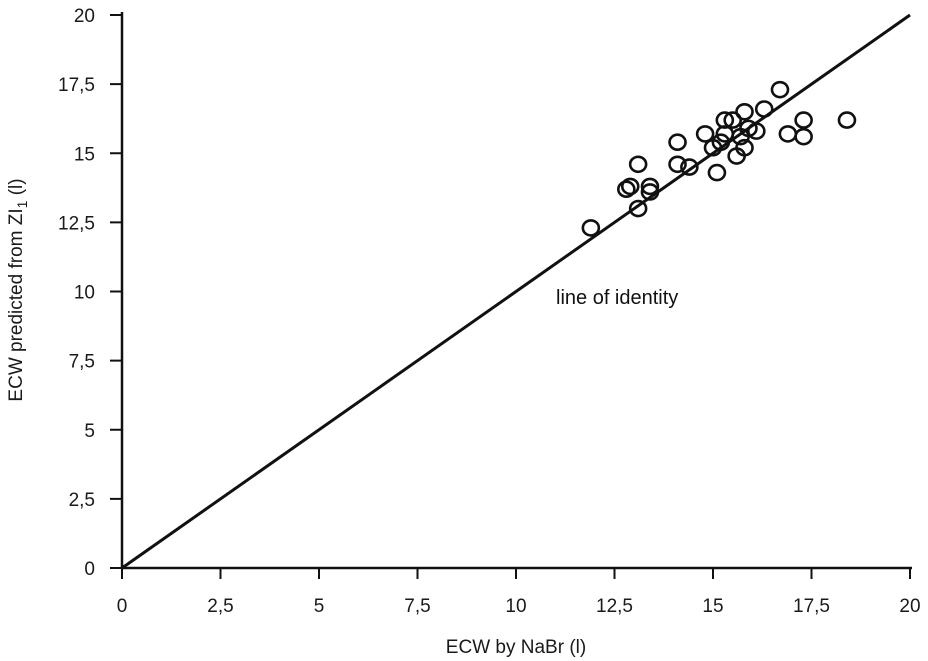 The image size is (928, 661). I want to click on y-tick-label: 17,5, so click(76, 85).